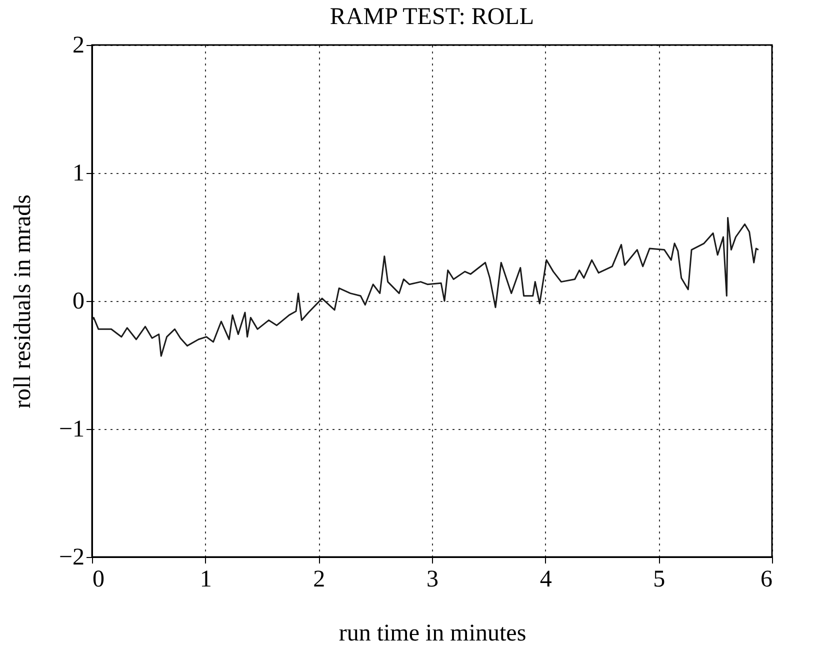 The width and height of the screenshot is (833, 656). Describe the element at coordinates (319, 579) in the screenshot. I see `x-tick-label: 2` at that location.